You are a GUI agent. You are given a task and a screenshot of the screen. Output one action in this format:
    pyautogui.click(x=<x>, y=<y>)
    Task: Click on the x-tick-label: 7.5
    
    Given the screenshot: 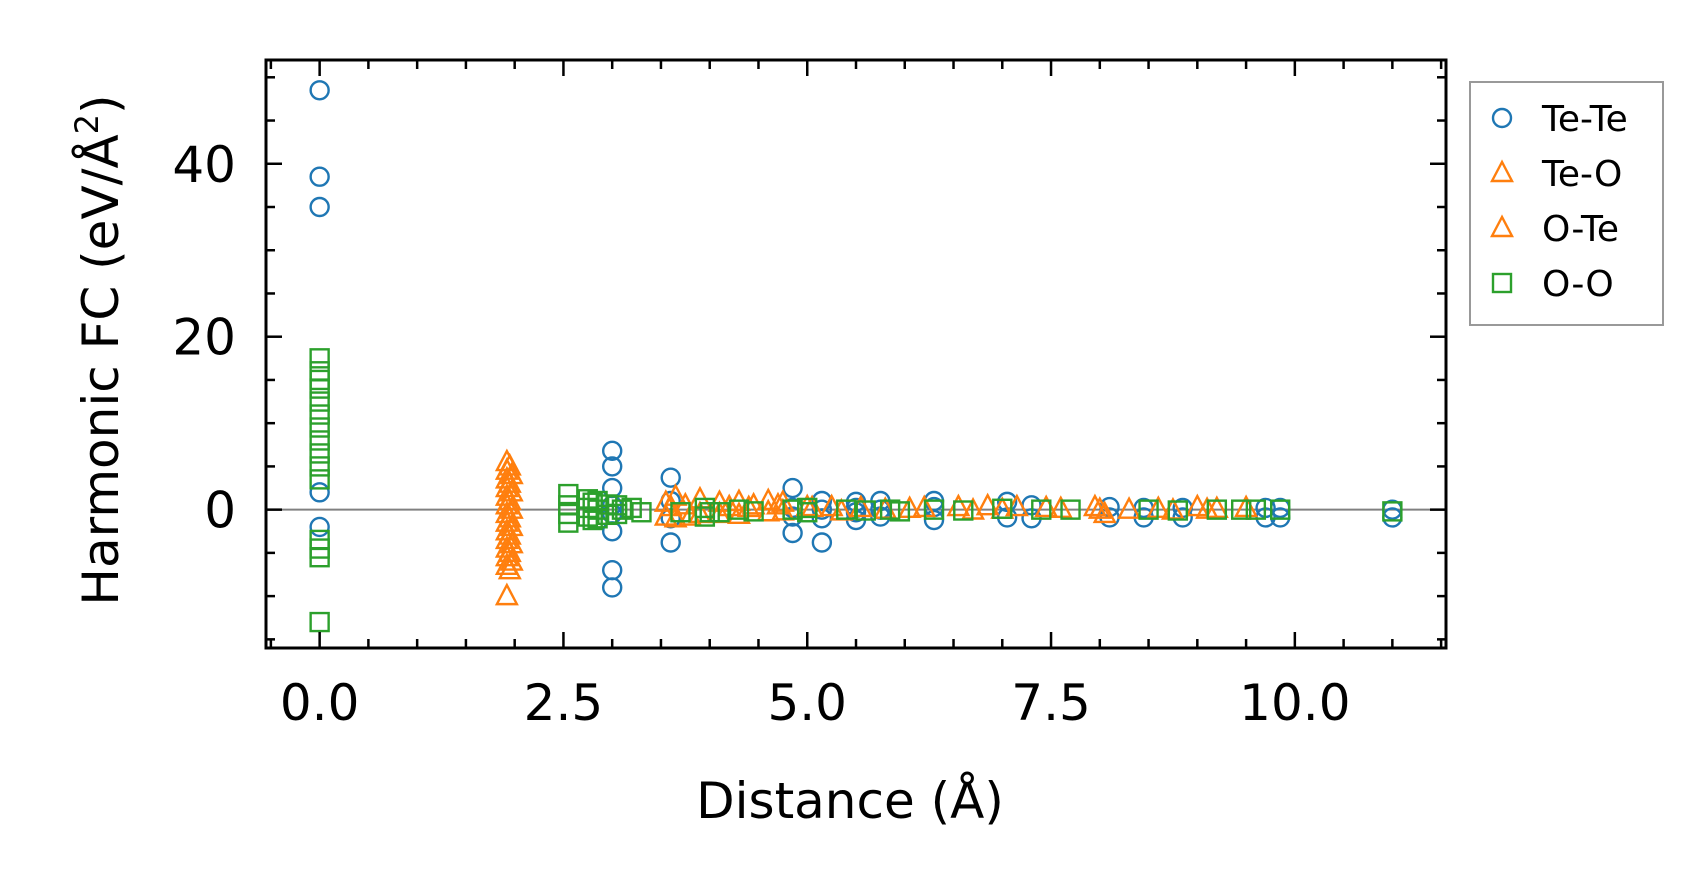 What is the action you would take?
    pyautogui.click(x=1051, y=703)
    